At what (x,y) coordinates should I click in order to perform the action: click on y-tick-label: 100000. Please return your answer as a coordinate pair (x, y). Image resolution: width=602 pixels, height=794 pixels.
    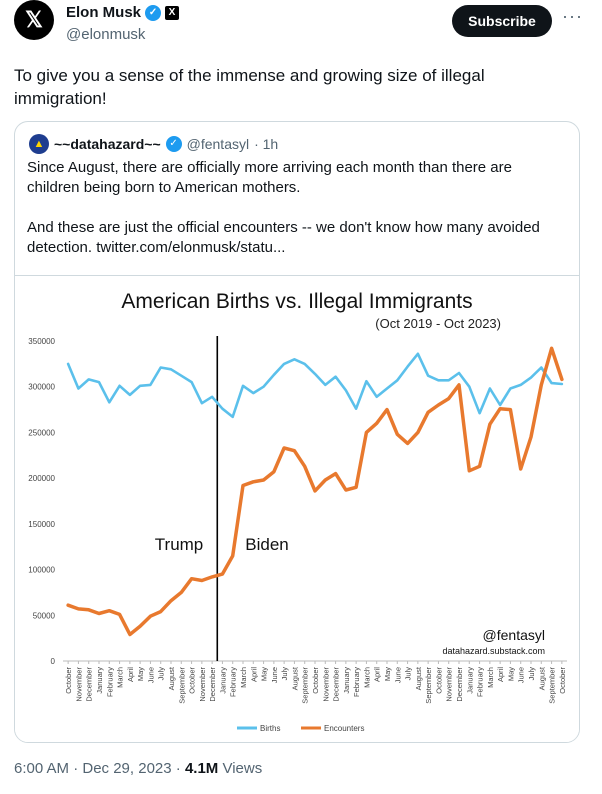
    Looking at the image, I should click on (41, 570).